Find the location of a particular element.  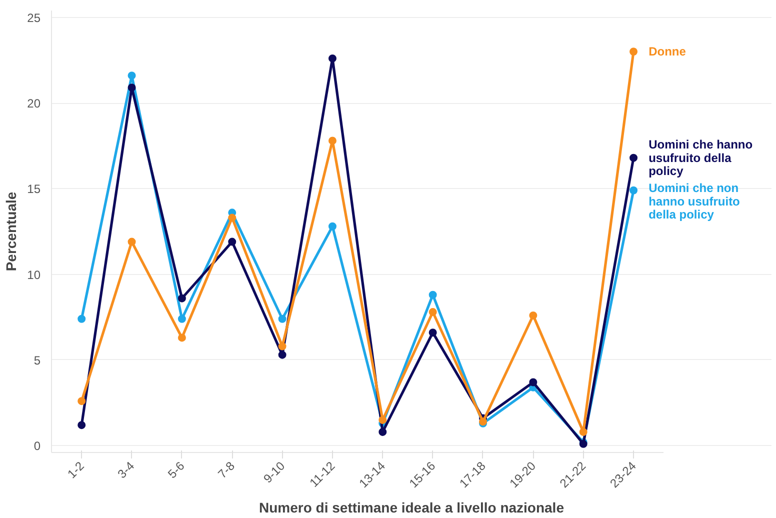

y-tick-label: 15 is located at coordinates (34, 189).